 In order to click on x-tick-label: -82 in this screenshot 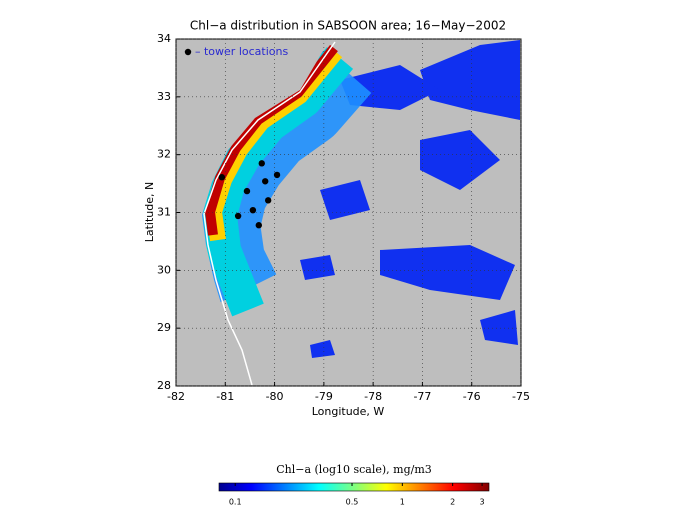, I will do `click(176, 396)`.